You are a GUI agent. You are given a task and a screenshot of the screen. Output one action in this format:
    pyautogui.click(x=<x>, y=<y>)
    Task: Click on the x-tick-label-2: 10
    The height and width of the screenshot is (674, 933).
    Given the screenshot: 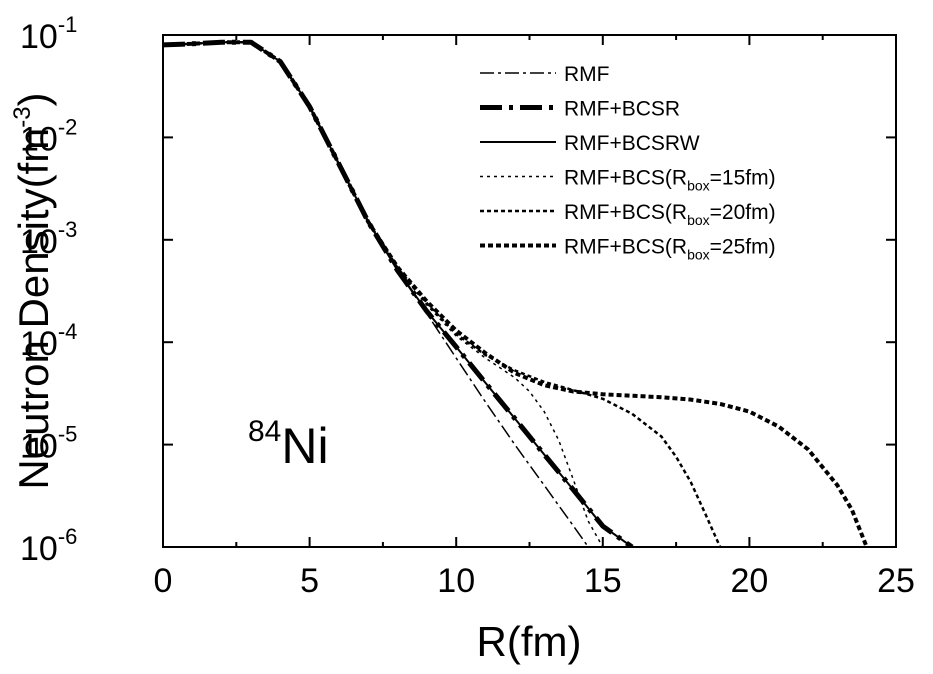 What is the action you would take?
    pyautogui.click(x=456, y=581)
    